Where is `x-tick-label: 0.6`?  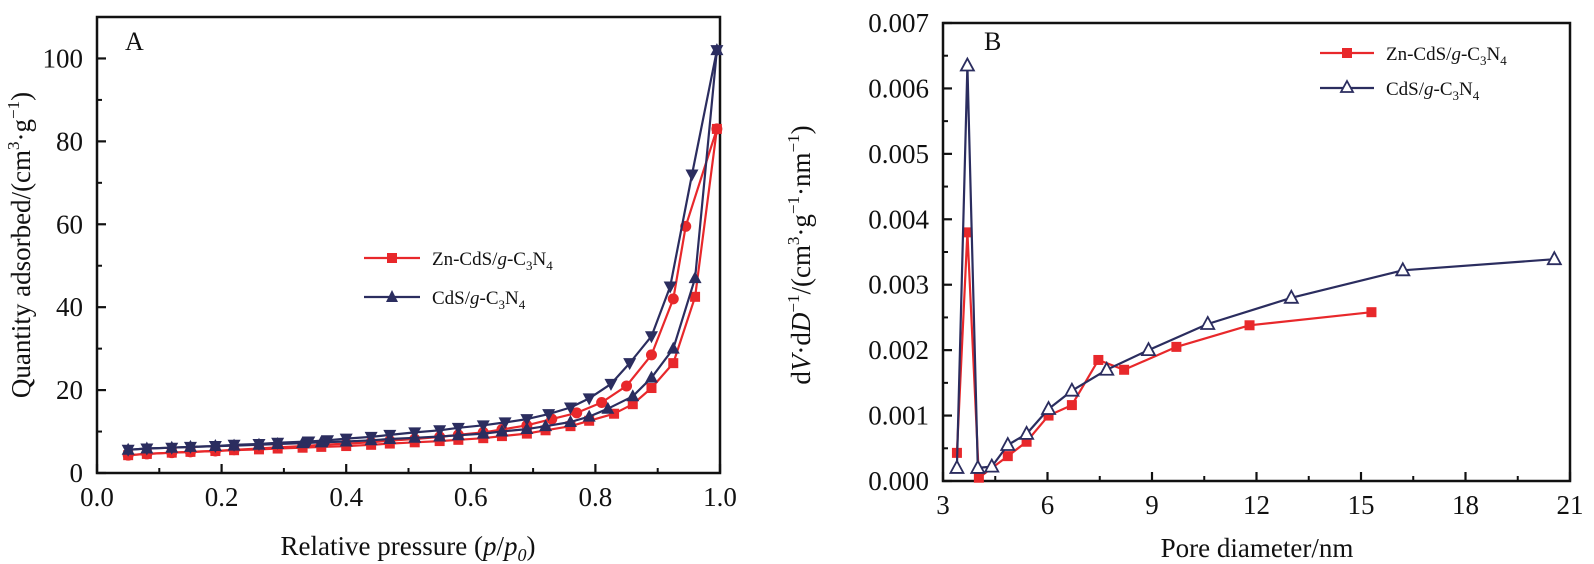
x-tick-label: 0.6 is located at coordinates (471, 497).